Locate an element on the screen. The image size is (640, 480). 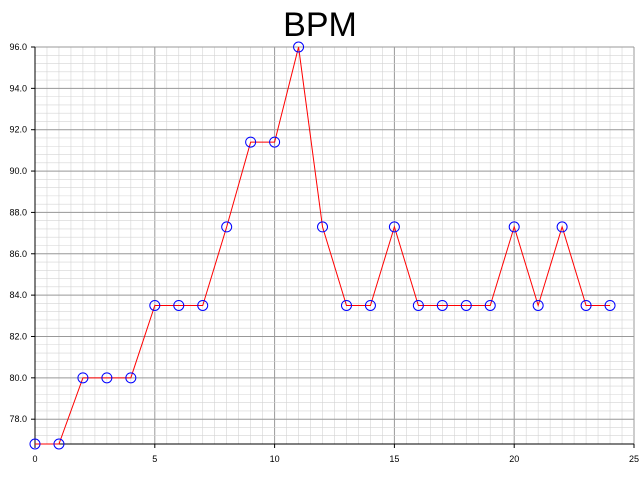
y-tick-label: 96.0 is located at coordinates (18, 47).